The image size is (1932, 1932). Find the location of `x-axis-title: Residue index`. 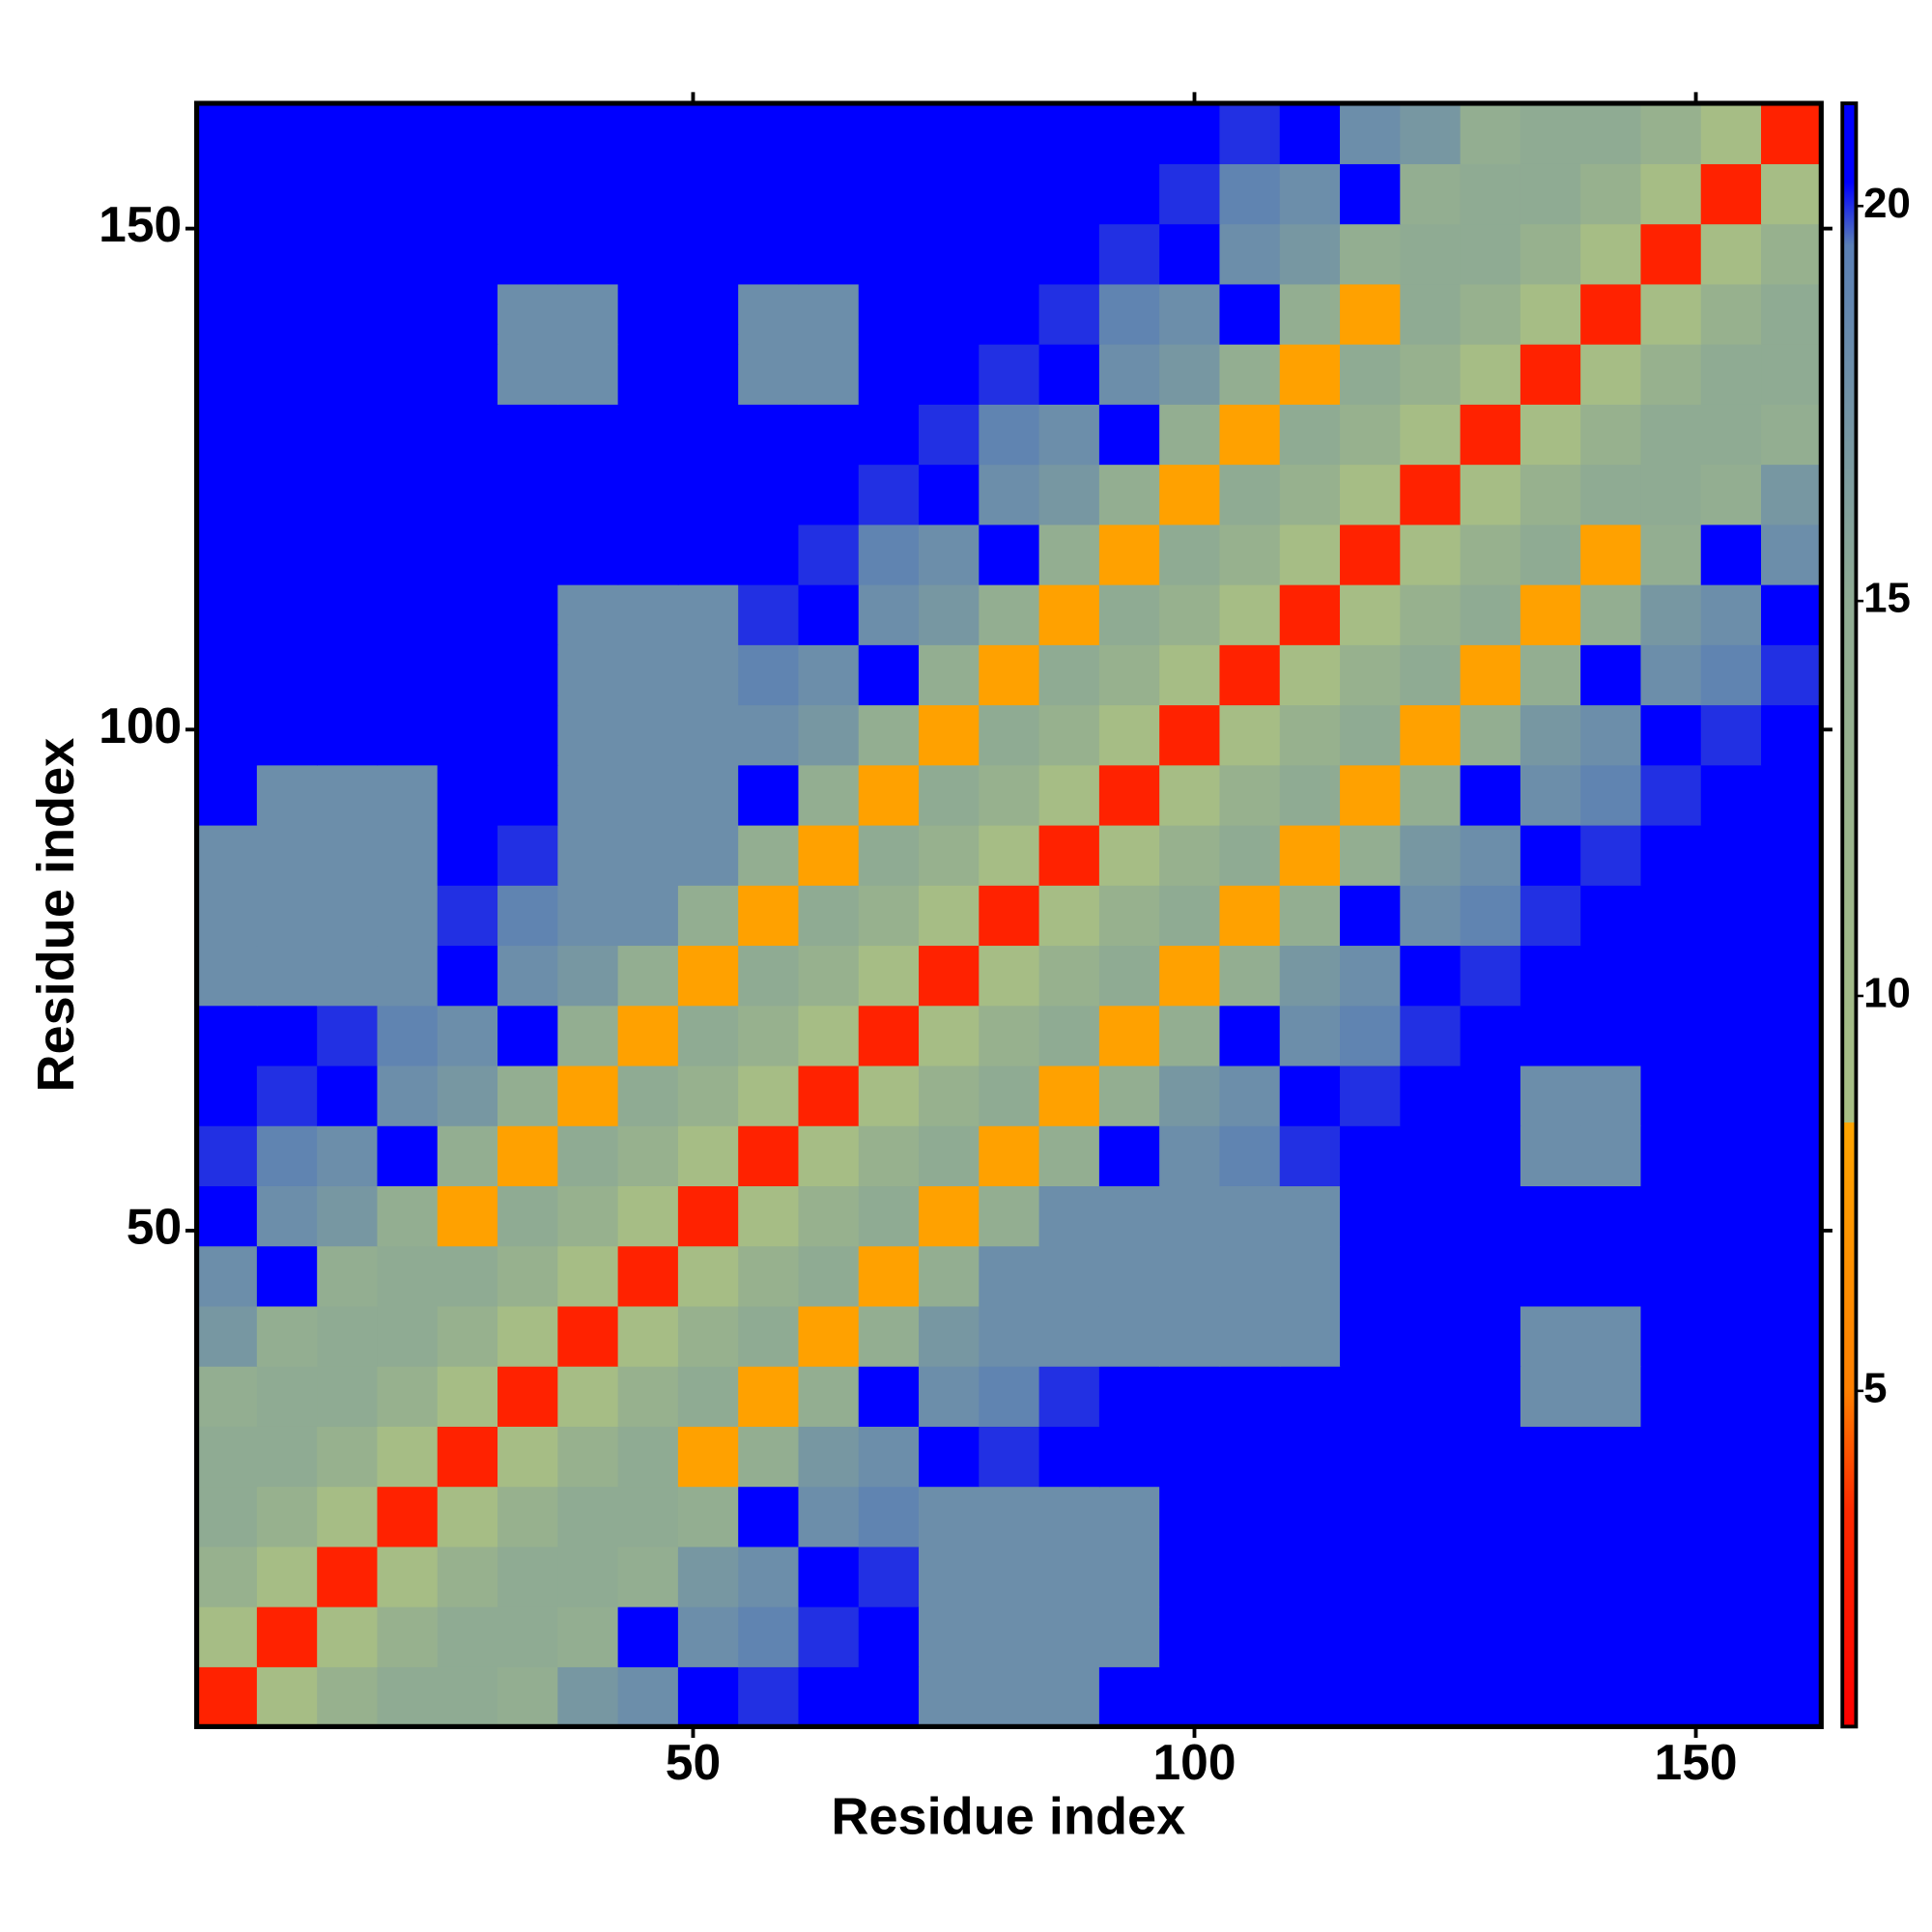

x-axis-title: Residue index is located at coordinates (1008, 1816).